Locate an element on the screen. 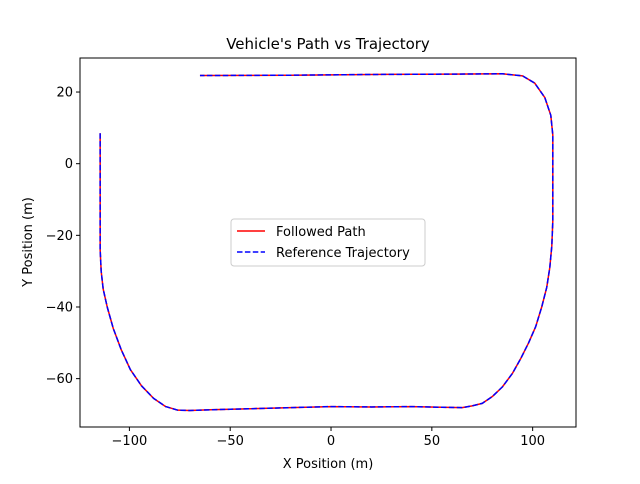 The height and width of the screenshot is (484, 640). x-axis-label: X Position (m) is located at coordinates (328, 464).